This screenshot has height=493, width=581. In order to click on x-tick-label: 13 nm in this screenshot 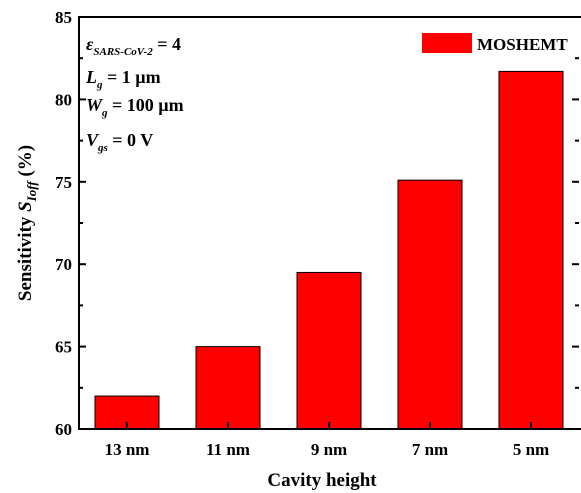, I will do `click(127, 449)`.